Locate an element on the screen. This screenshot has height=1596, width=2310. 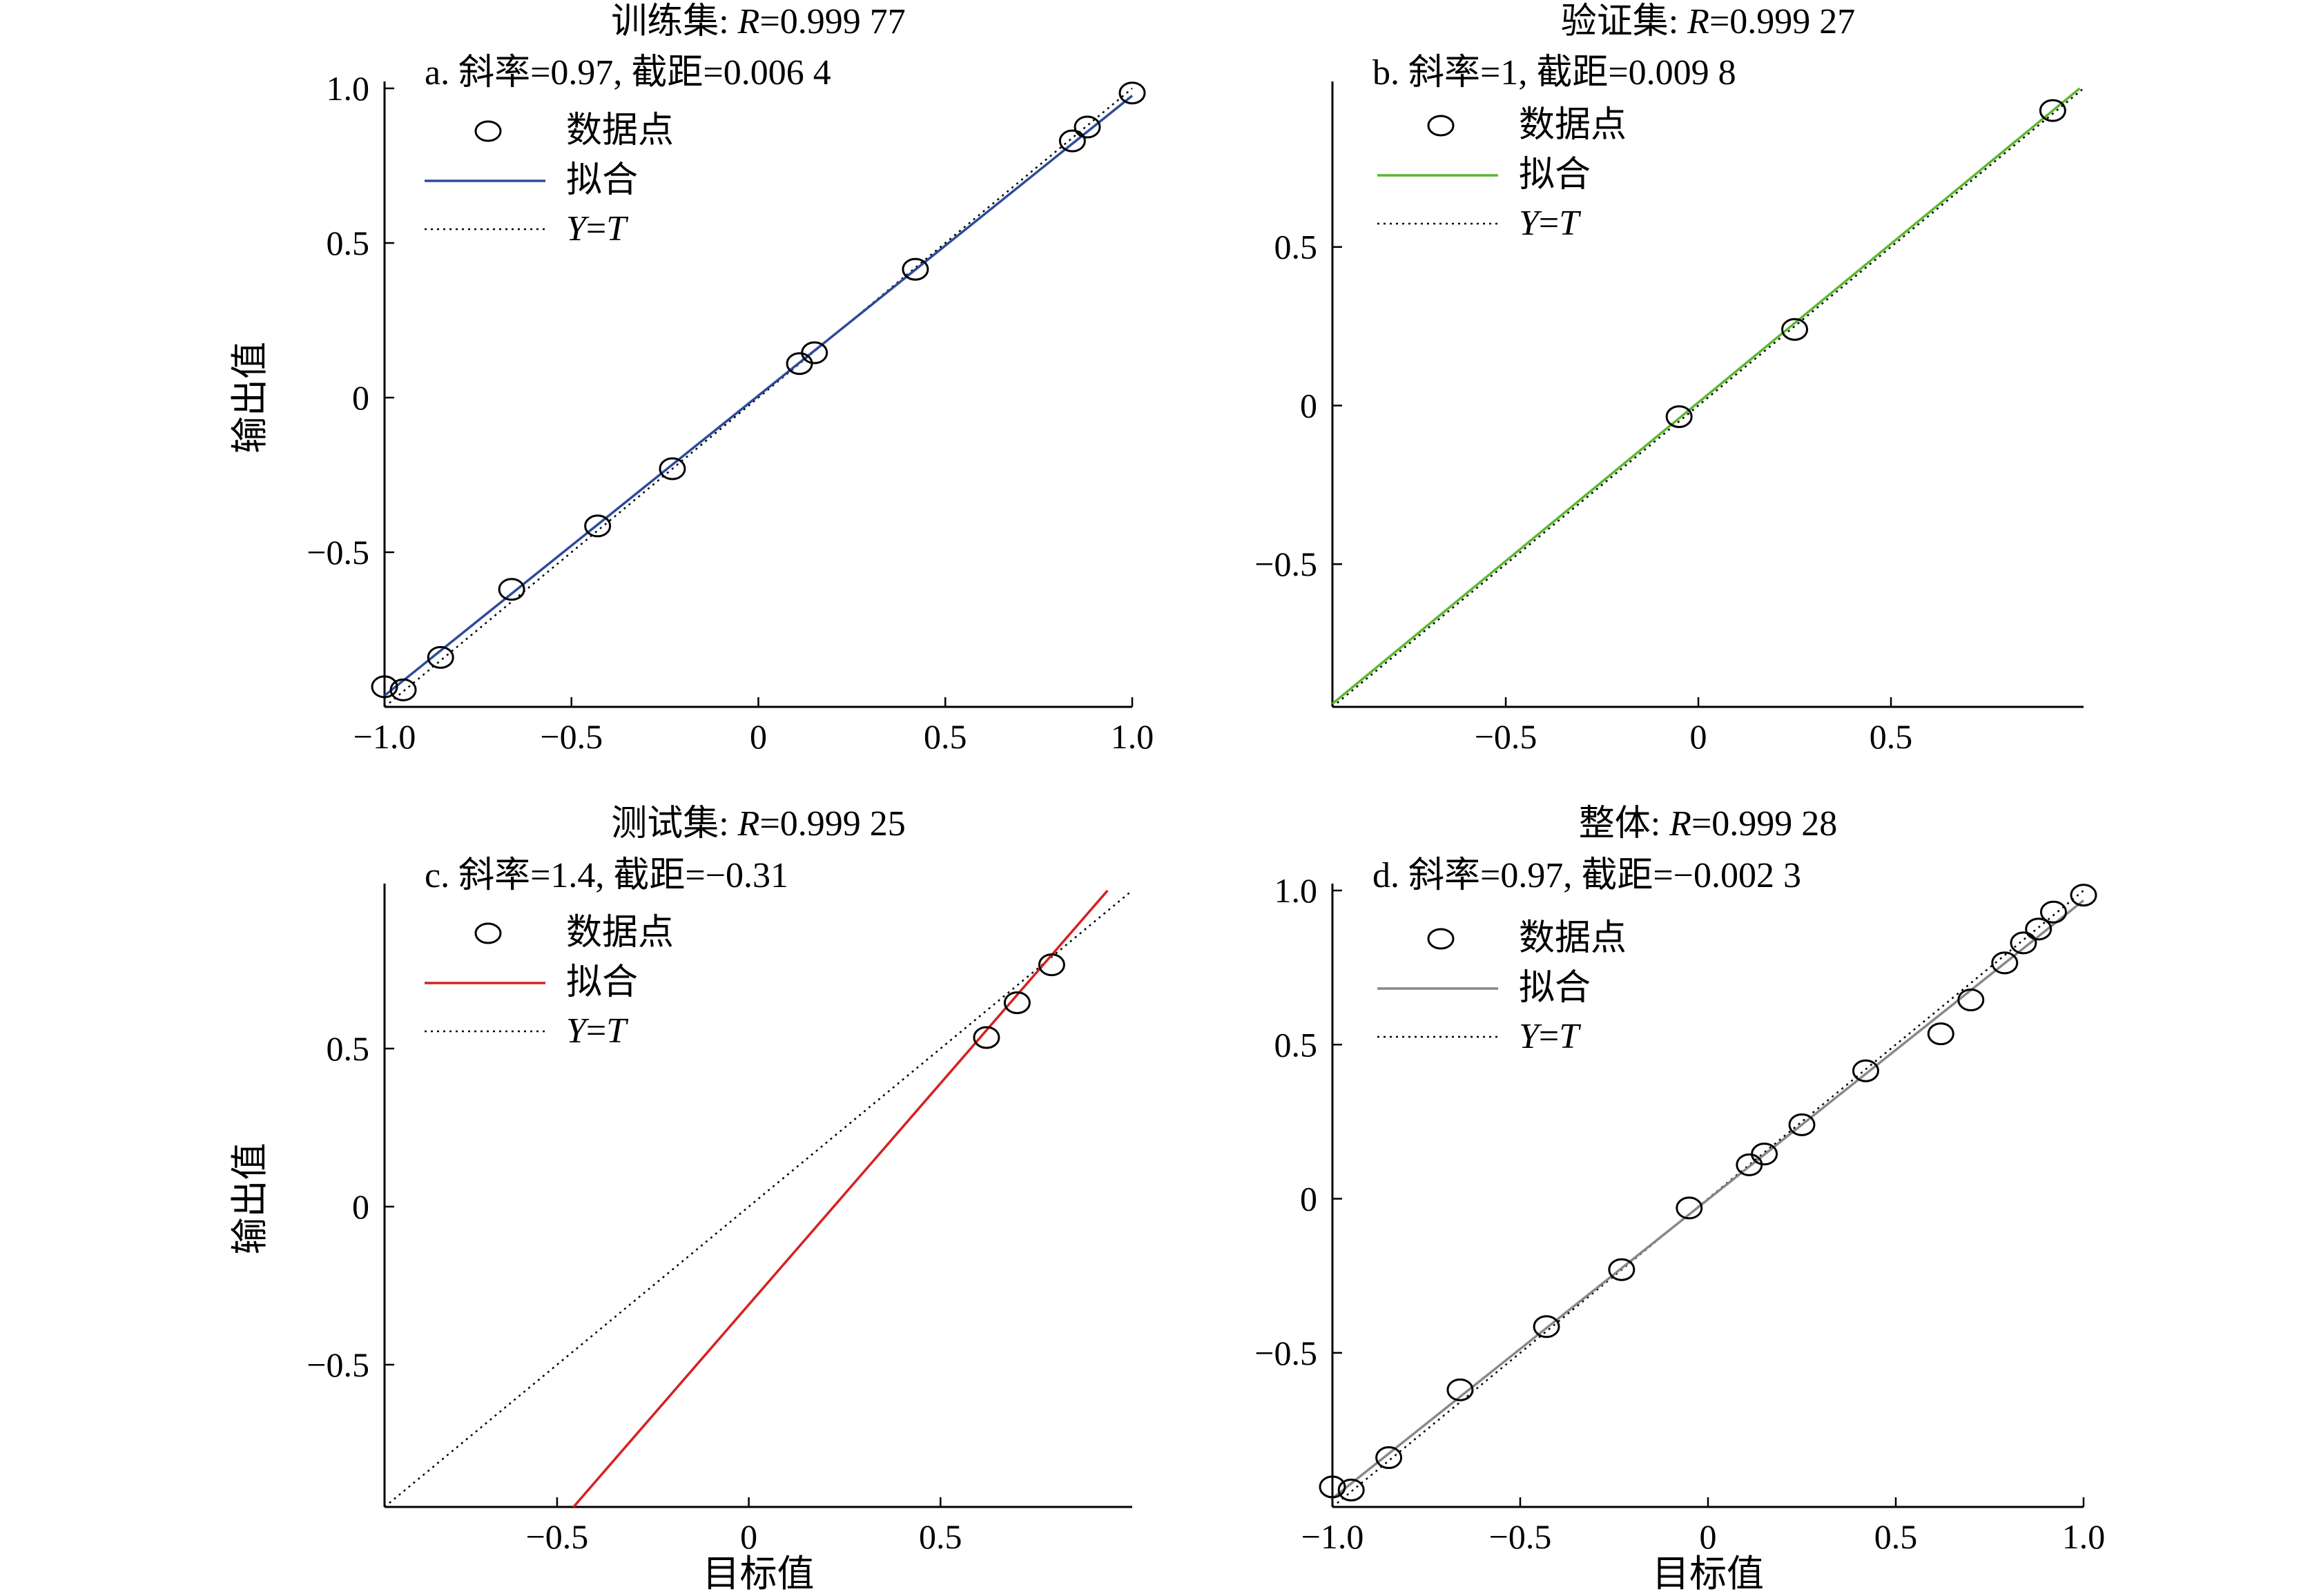
panel-title: 测试集: R=0.999 25 is located at coordinates (758, 824).